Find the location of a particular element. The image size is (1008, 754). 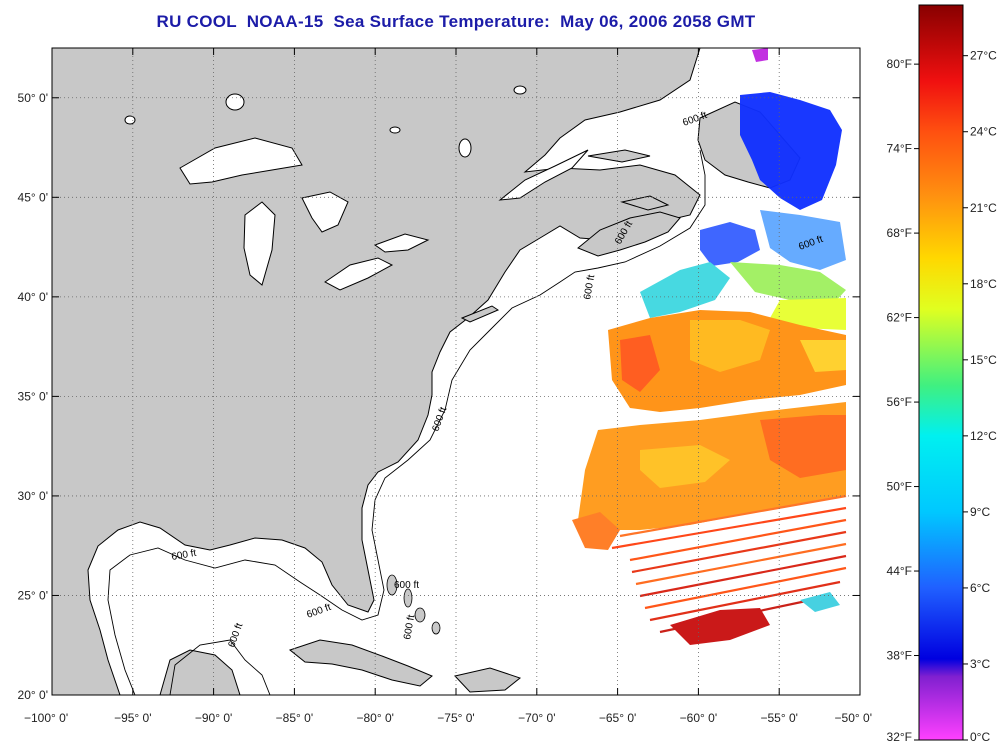

land-pei is located at coordinates (645, 203).